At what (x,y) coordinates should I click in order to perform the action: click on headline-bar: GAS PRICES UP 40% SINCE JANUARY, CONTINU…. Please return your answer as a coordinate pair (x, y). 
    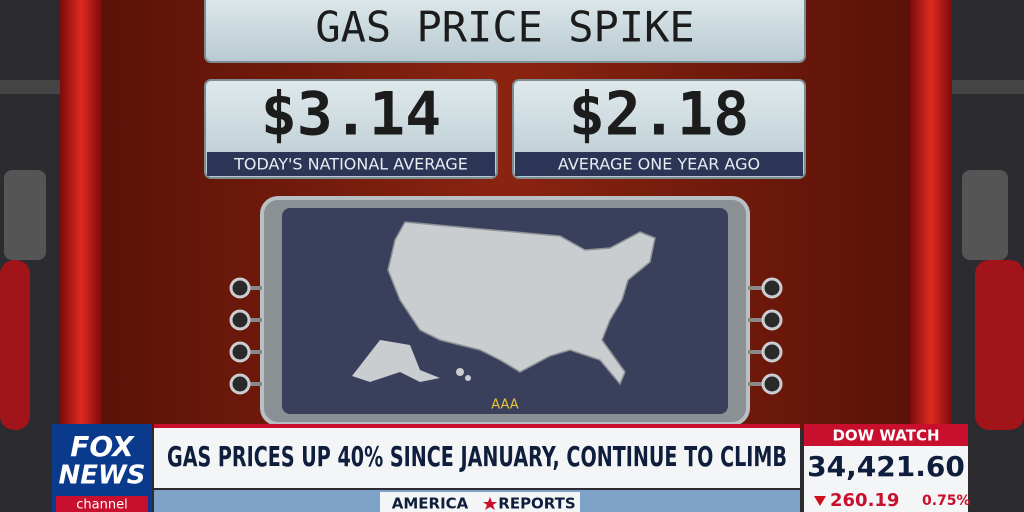
    Looking at the image, I should click on (477, 468).